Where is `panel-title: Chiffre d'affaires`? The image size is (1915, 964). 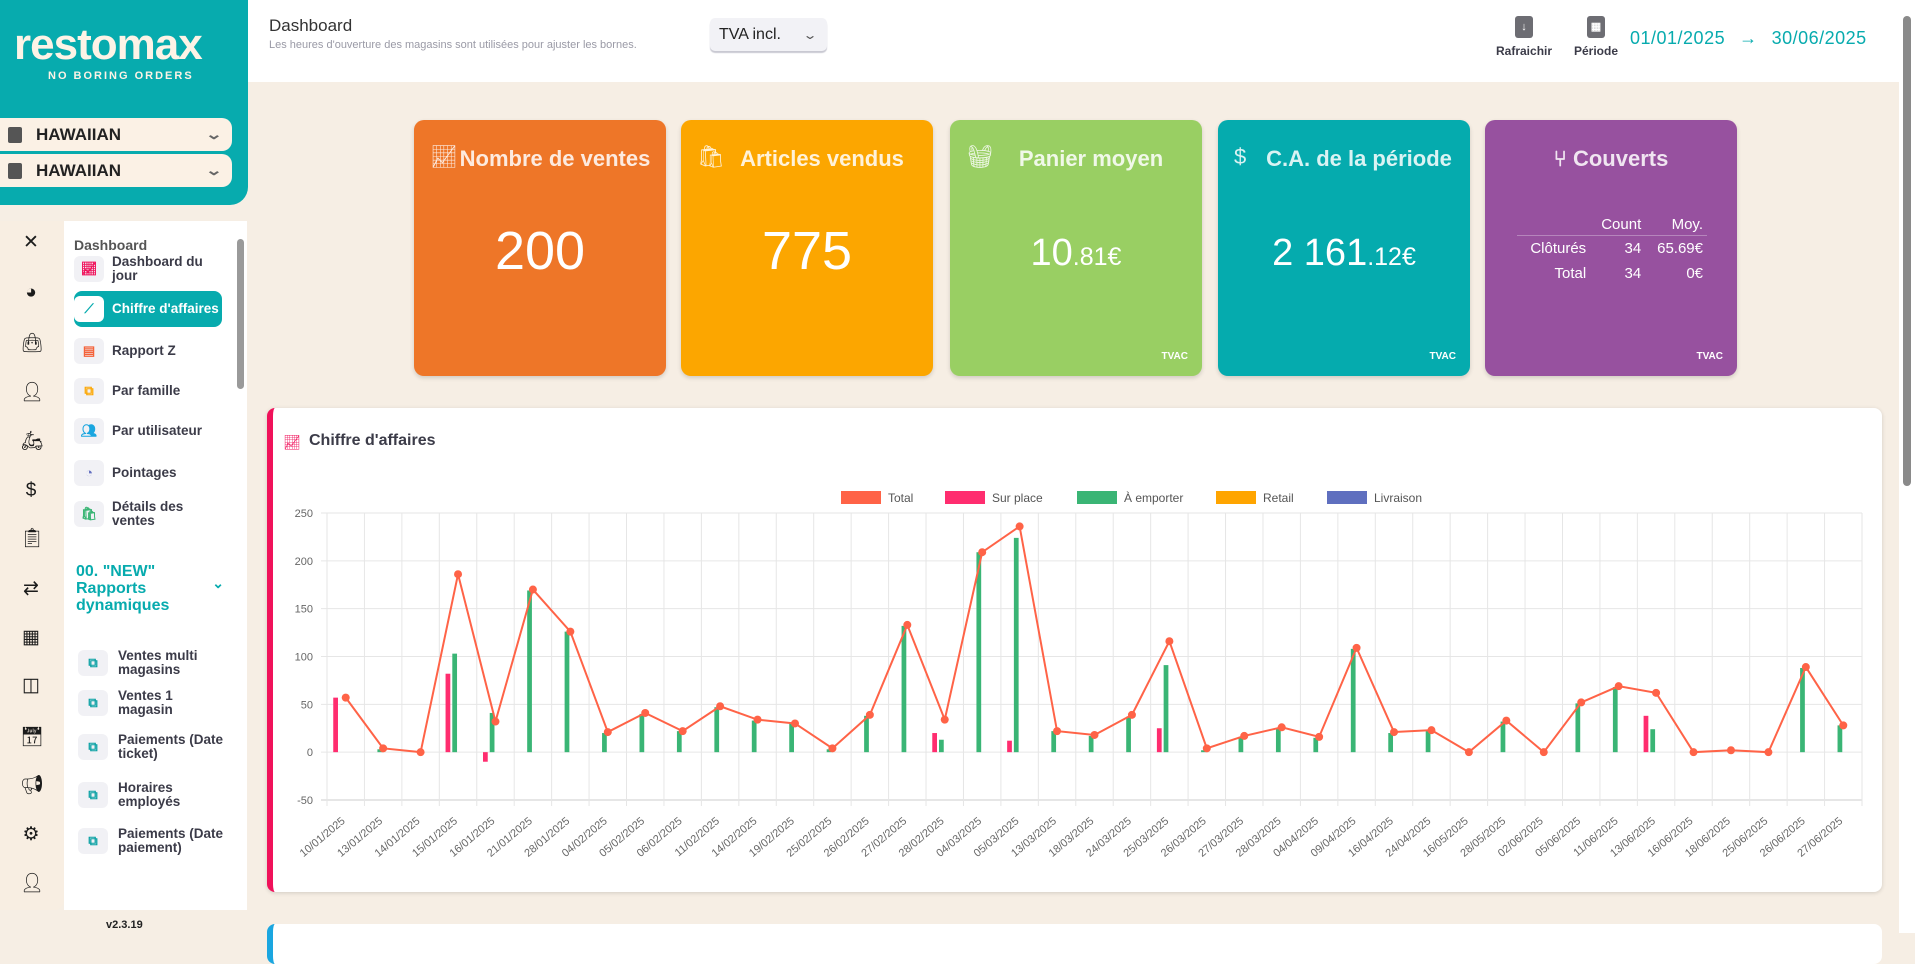 panel-title: Chiffre d'affaires is located at coordinates (372, 440).